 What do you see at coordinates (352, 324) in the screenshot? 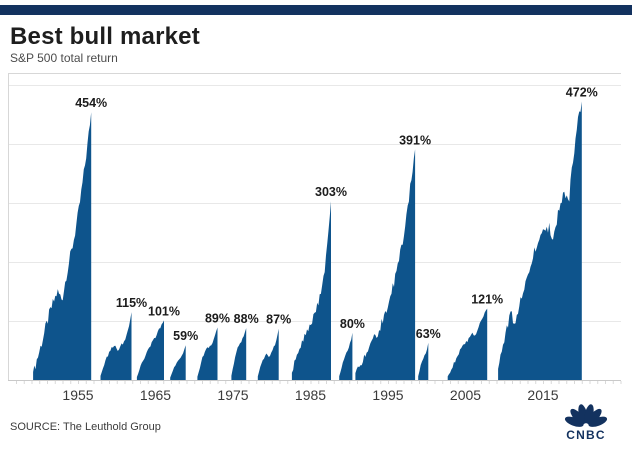
I see `peak-label-80%: 80%` at bounding box center [352, 324].